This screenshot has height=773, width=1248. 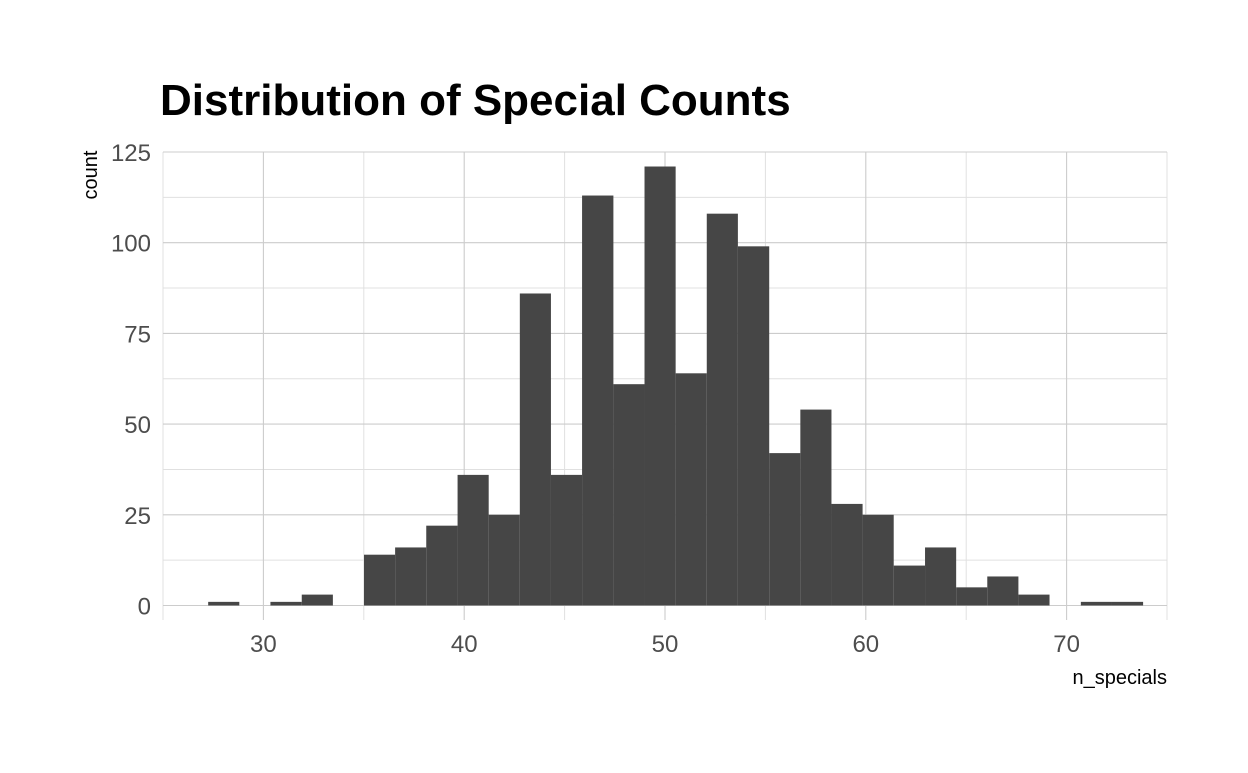 I want to click on y-axis-title: count, so click(x=91, y=174).